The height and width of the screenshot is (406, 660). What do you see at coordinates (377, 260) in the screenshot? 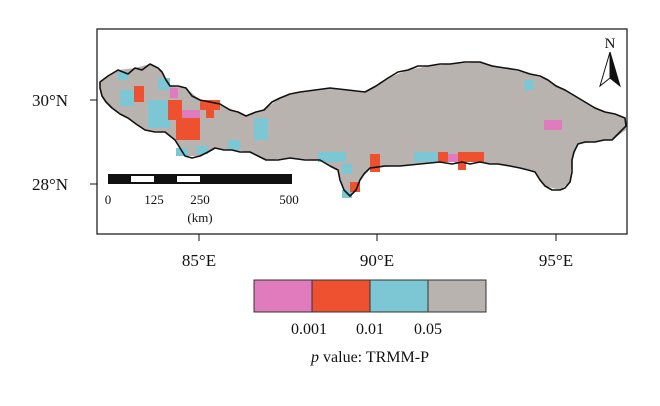
I see `lon-label-90e: 90°E` at bounding box center [377, 260].